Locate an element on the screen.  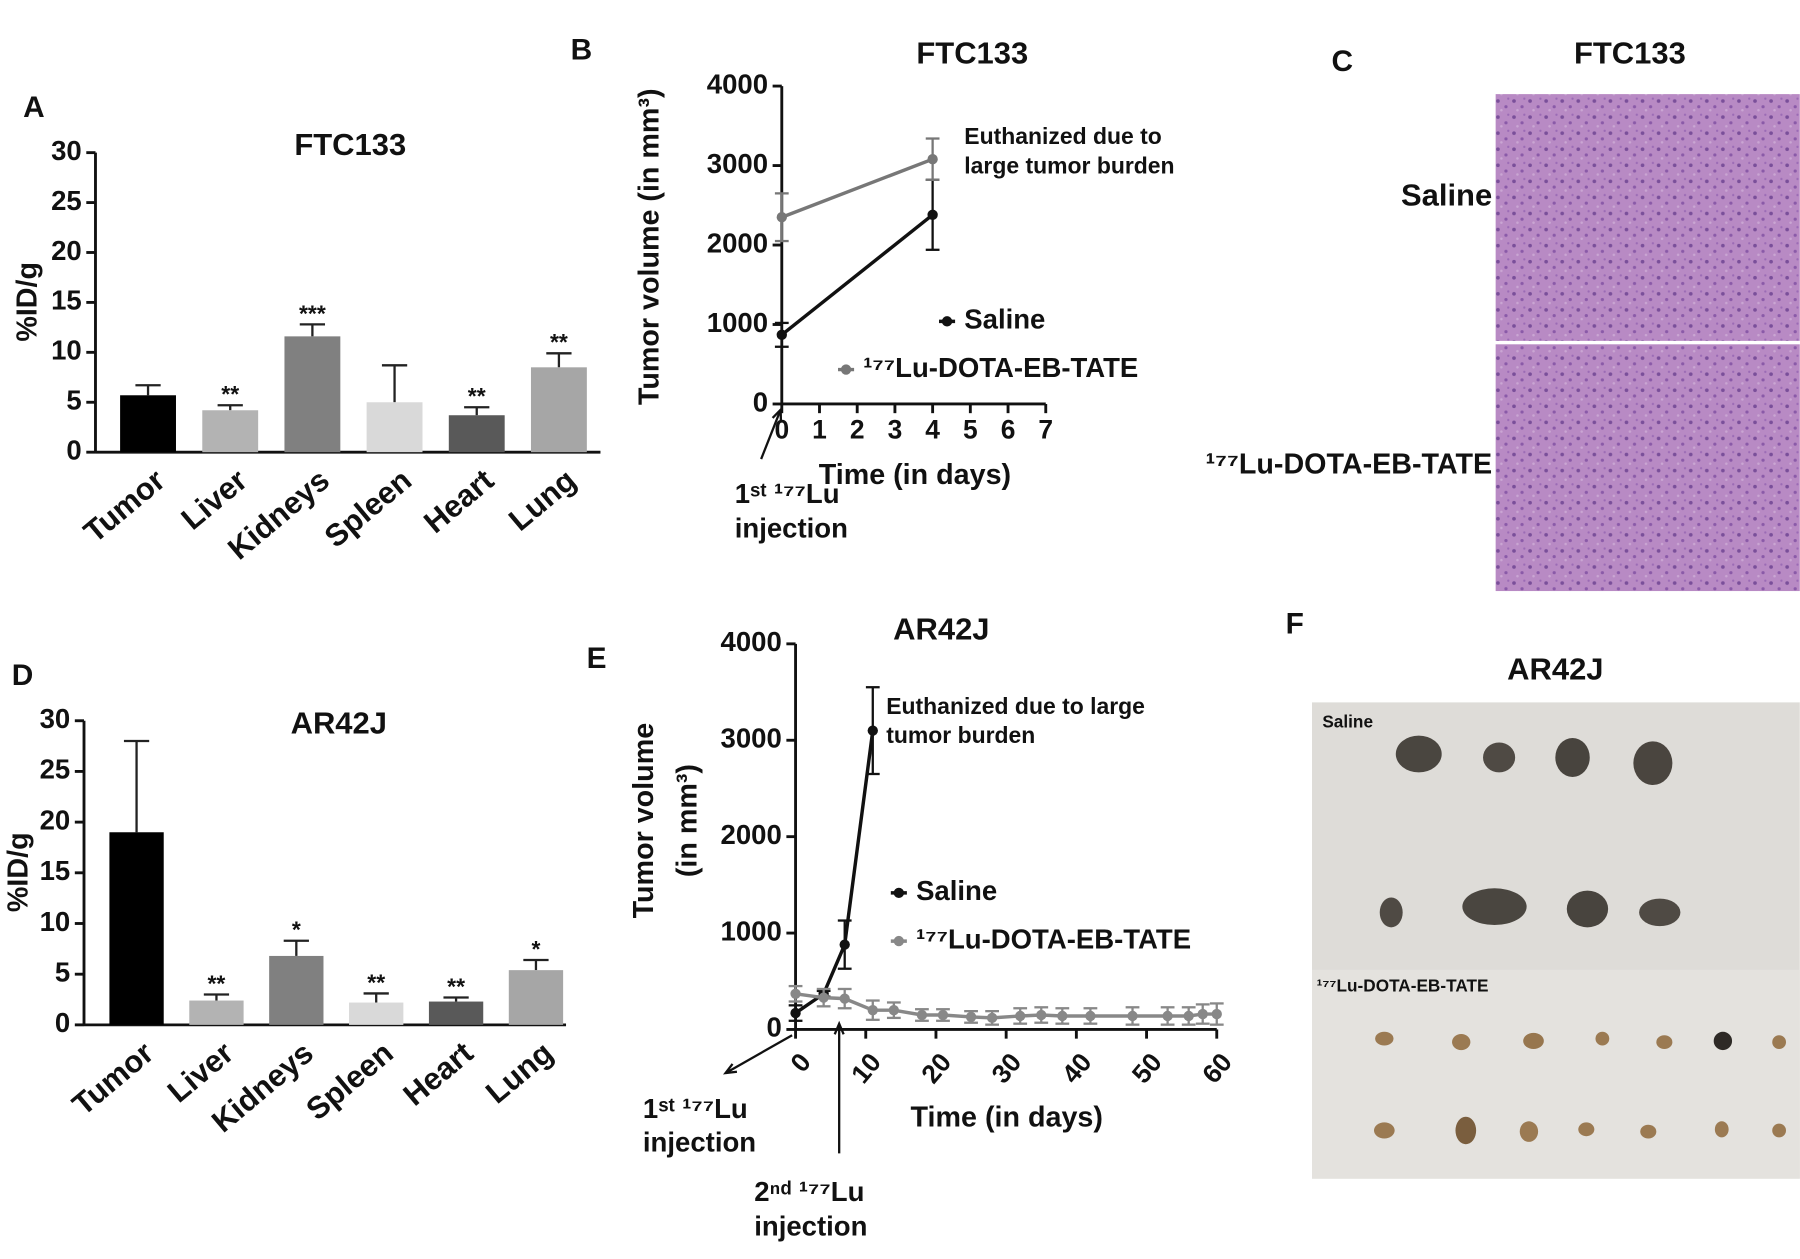
panel-label: D is located at coordinates (23, 675).